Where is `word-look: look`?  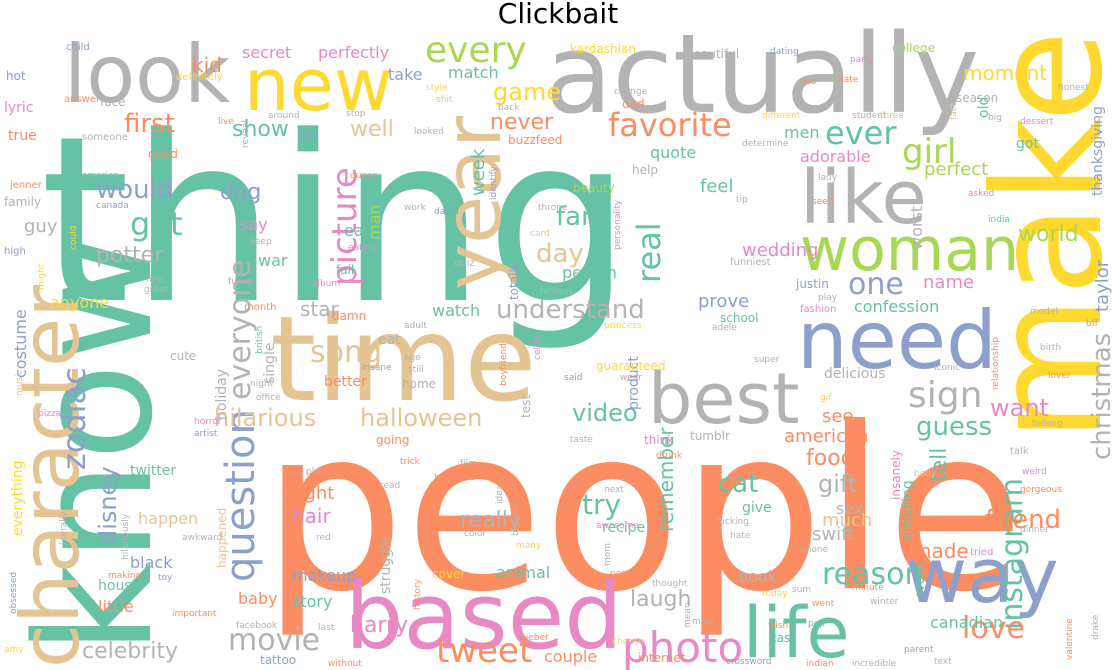 word-look: look is located at coordinates (147, 74).